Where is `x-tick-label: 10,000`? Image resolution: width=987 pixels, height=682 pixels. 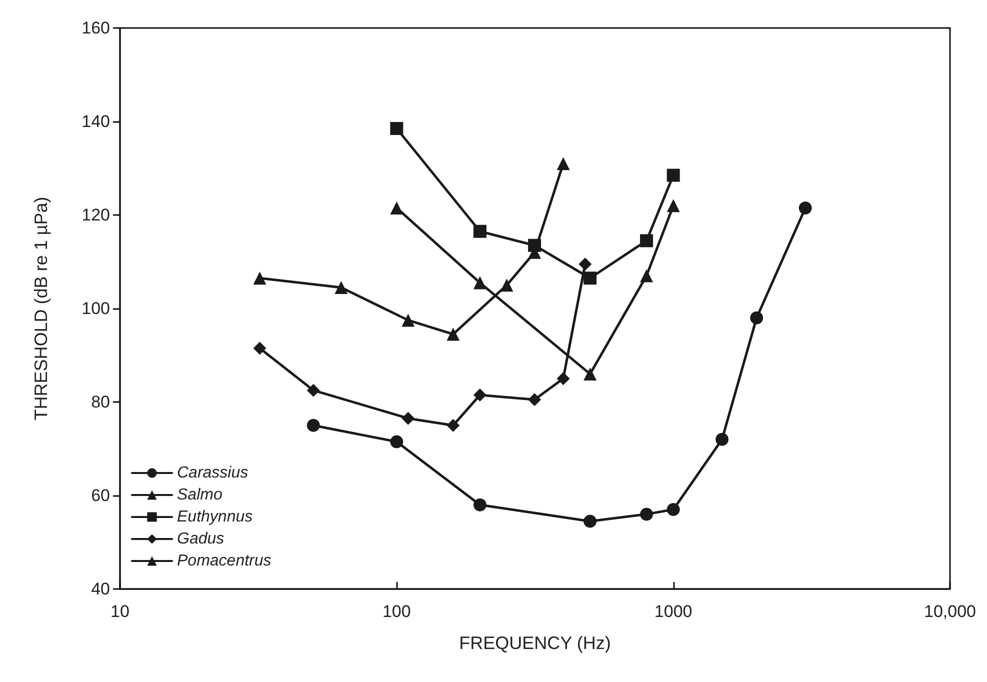
x-tick-label: 10,000 is located at coordinates (950, 611).